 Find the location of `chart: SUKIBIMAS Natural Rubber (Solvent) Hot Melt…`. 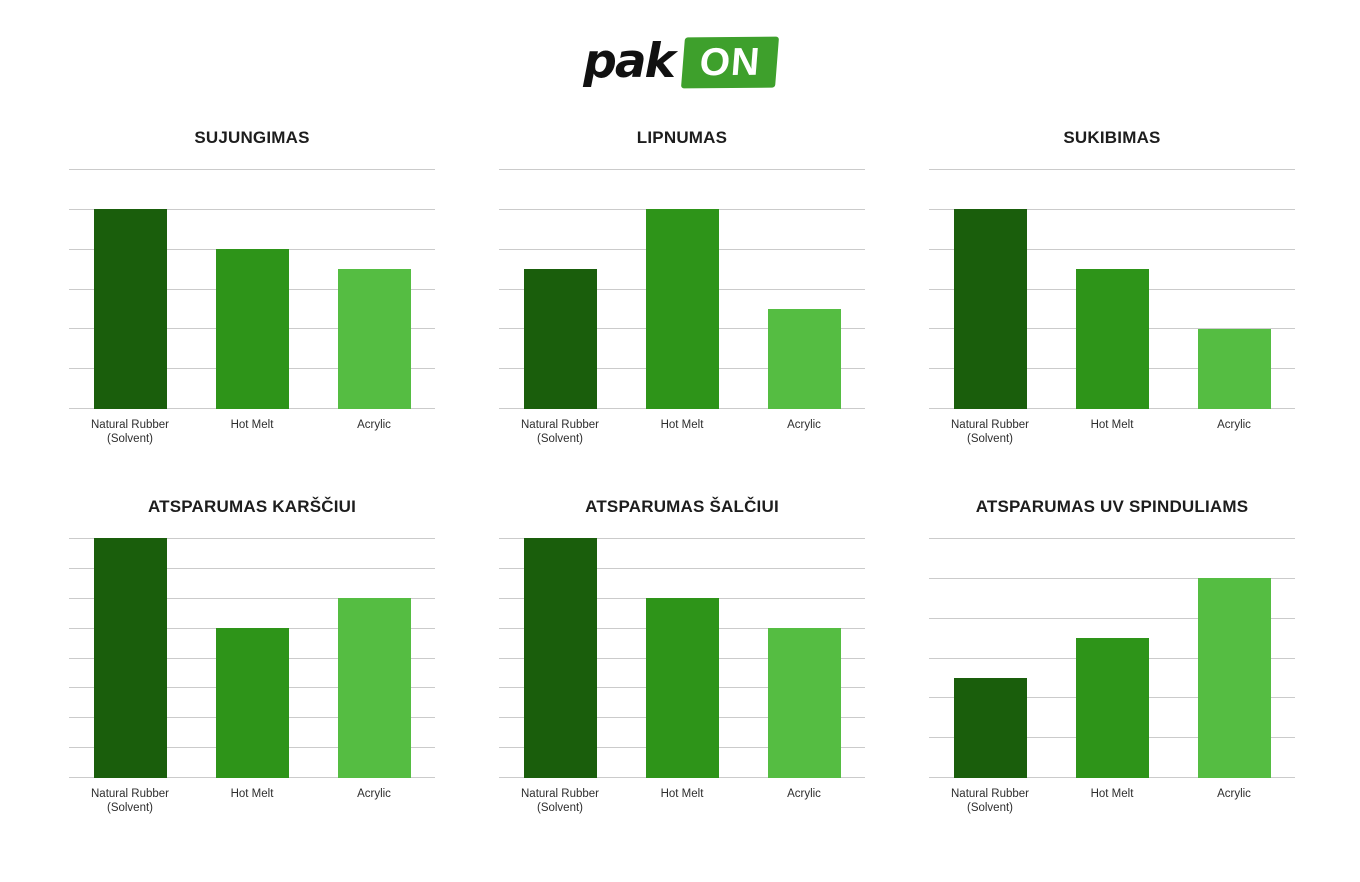

chart: SUKIBIMAS Natural Rubber (Solvent) Hot Melt… is located at coordinates (1112, 287).